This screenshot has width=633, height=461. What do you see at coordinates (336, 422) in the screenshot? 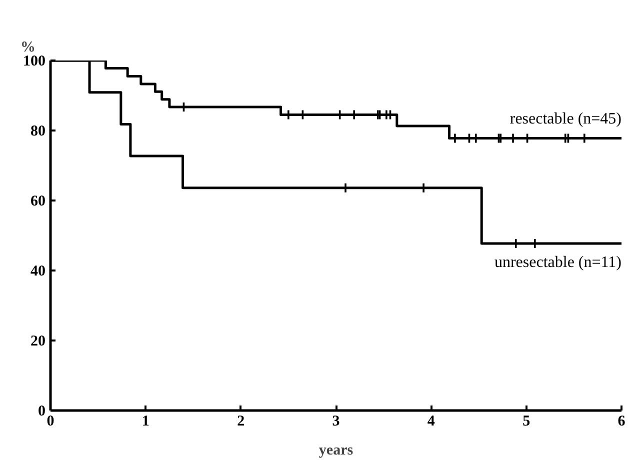
I see `x-tick-label: 3` at bounding box center [336, 422].